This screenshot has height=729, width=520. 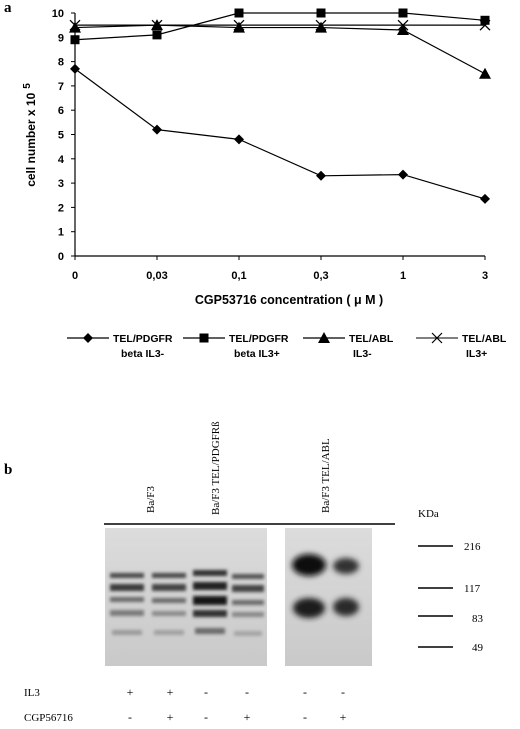 What do you see at coordinates (61, 208) in the screenshot?
I see `y-tick-label: 2` at bounding box center [61, 208].